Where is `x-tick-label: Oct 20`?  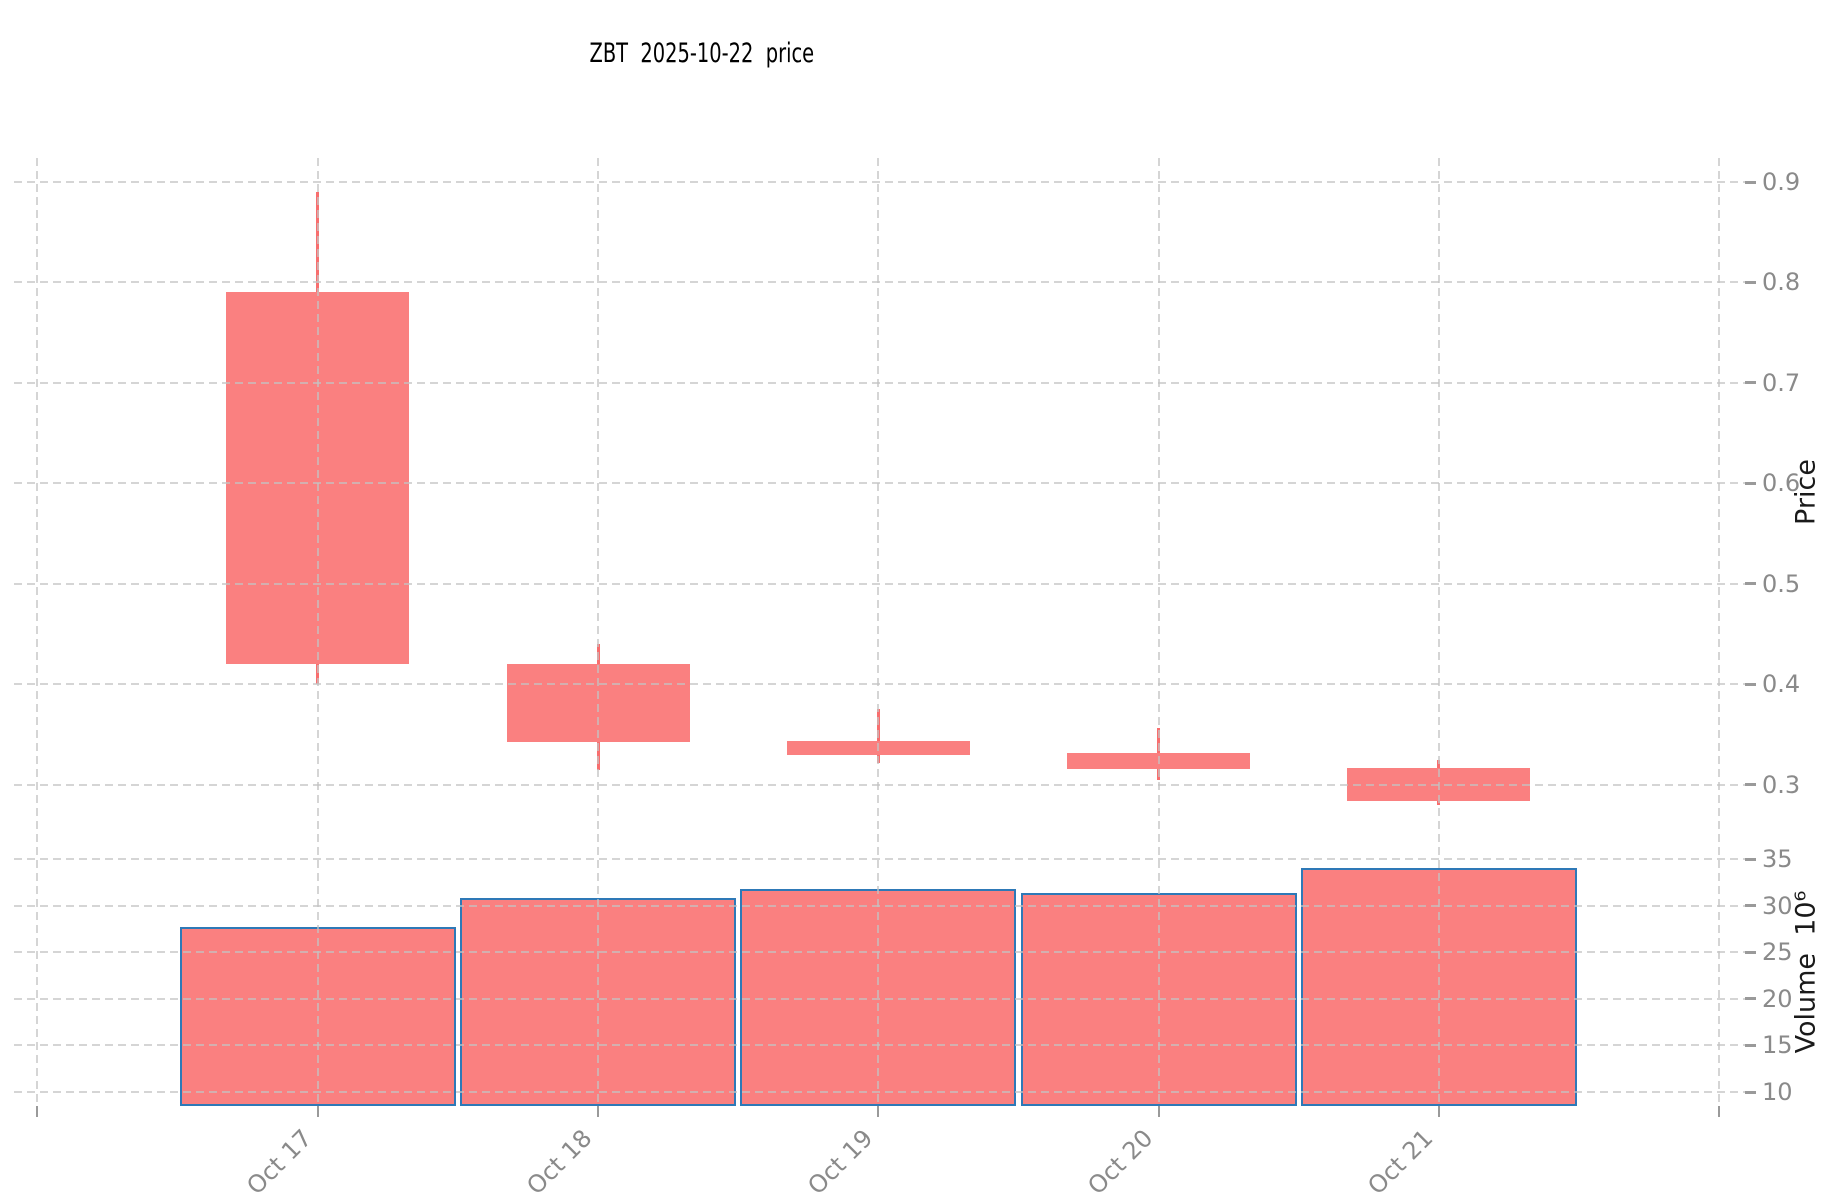 x-tick-label: Oct 20 is located at coordinates (1120, 1161).